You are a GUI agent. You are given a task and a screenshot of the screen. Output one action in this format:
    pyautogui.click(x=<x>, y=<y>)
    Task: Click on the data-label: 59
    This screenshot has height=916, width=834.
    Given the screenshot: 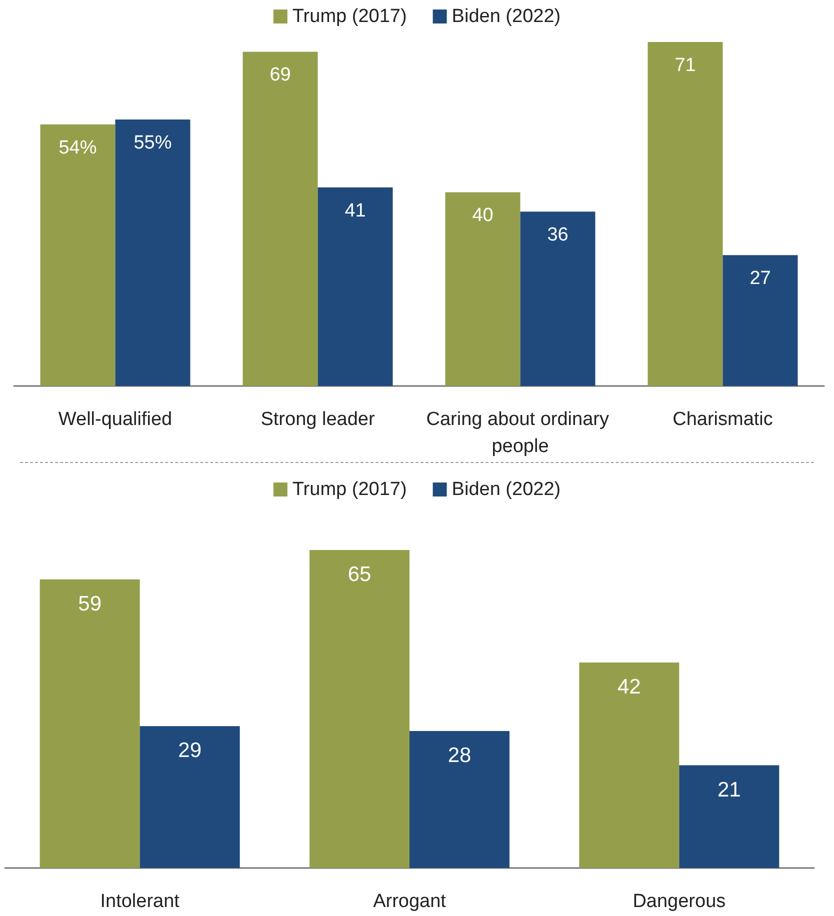 What is the action you would take?
    pyautogui.click(x=90, y=604)
    